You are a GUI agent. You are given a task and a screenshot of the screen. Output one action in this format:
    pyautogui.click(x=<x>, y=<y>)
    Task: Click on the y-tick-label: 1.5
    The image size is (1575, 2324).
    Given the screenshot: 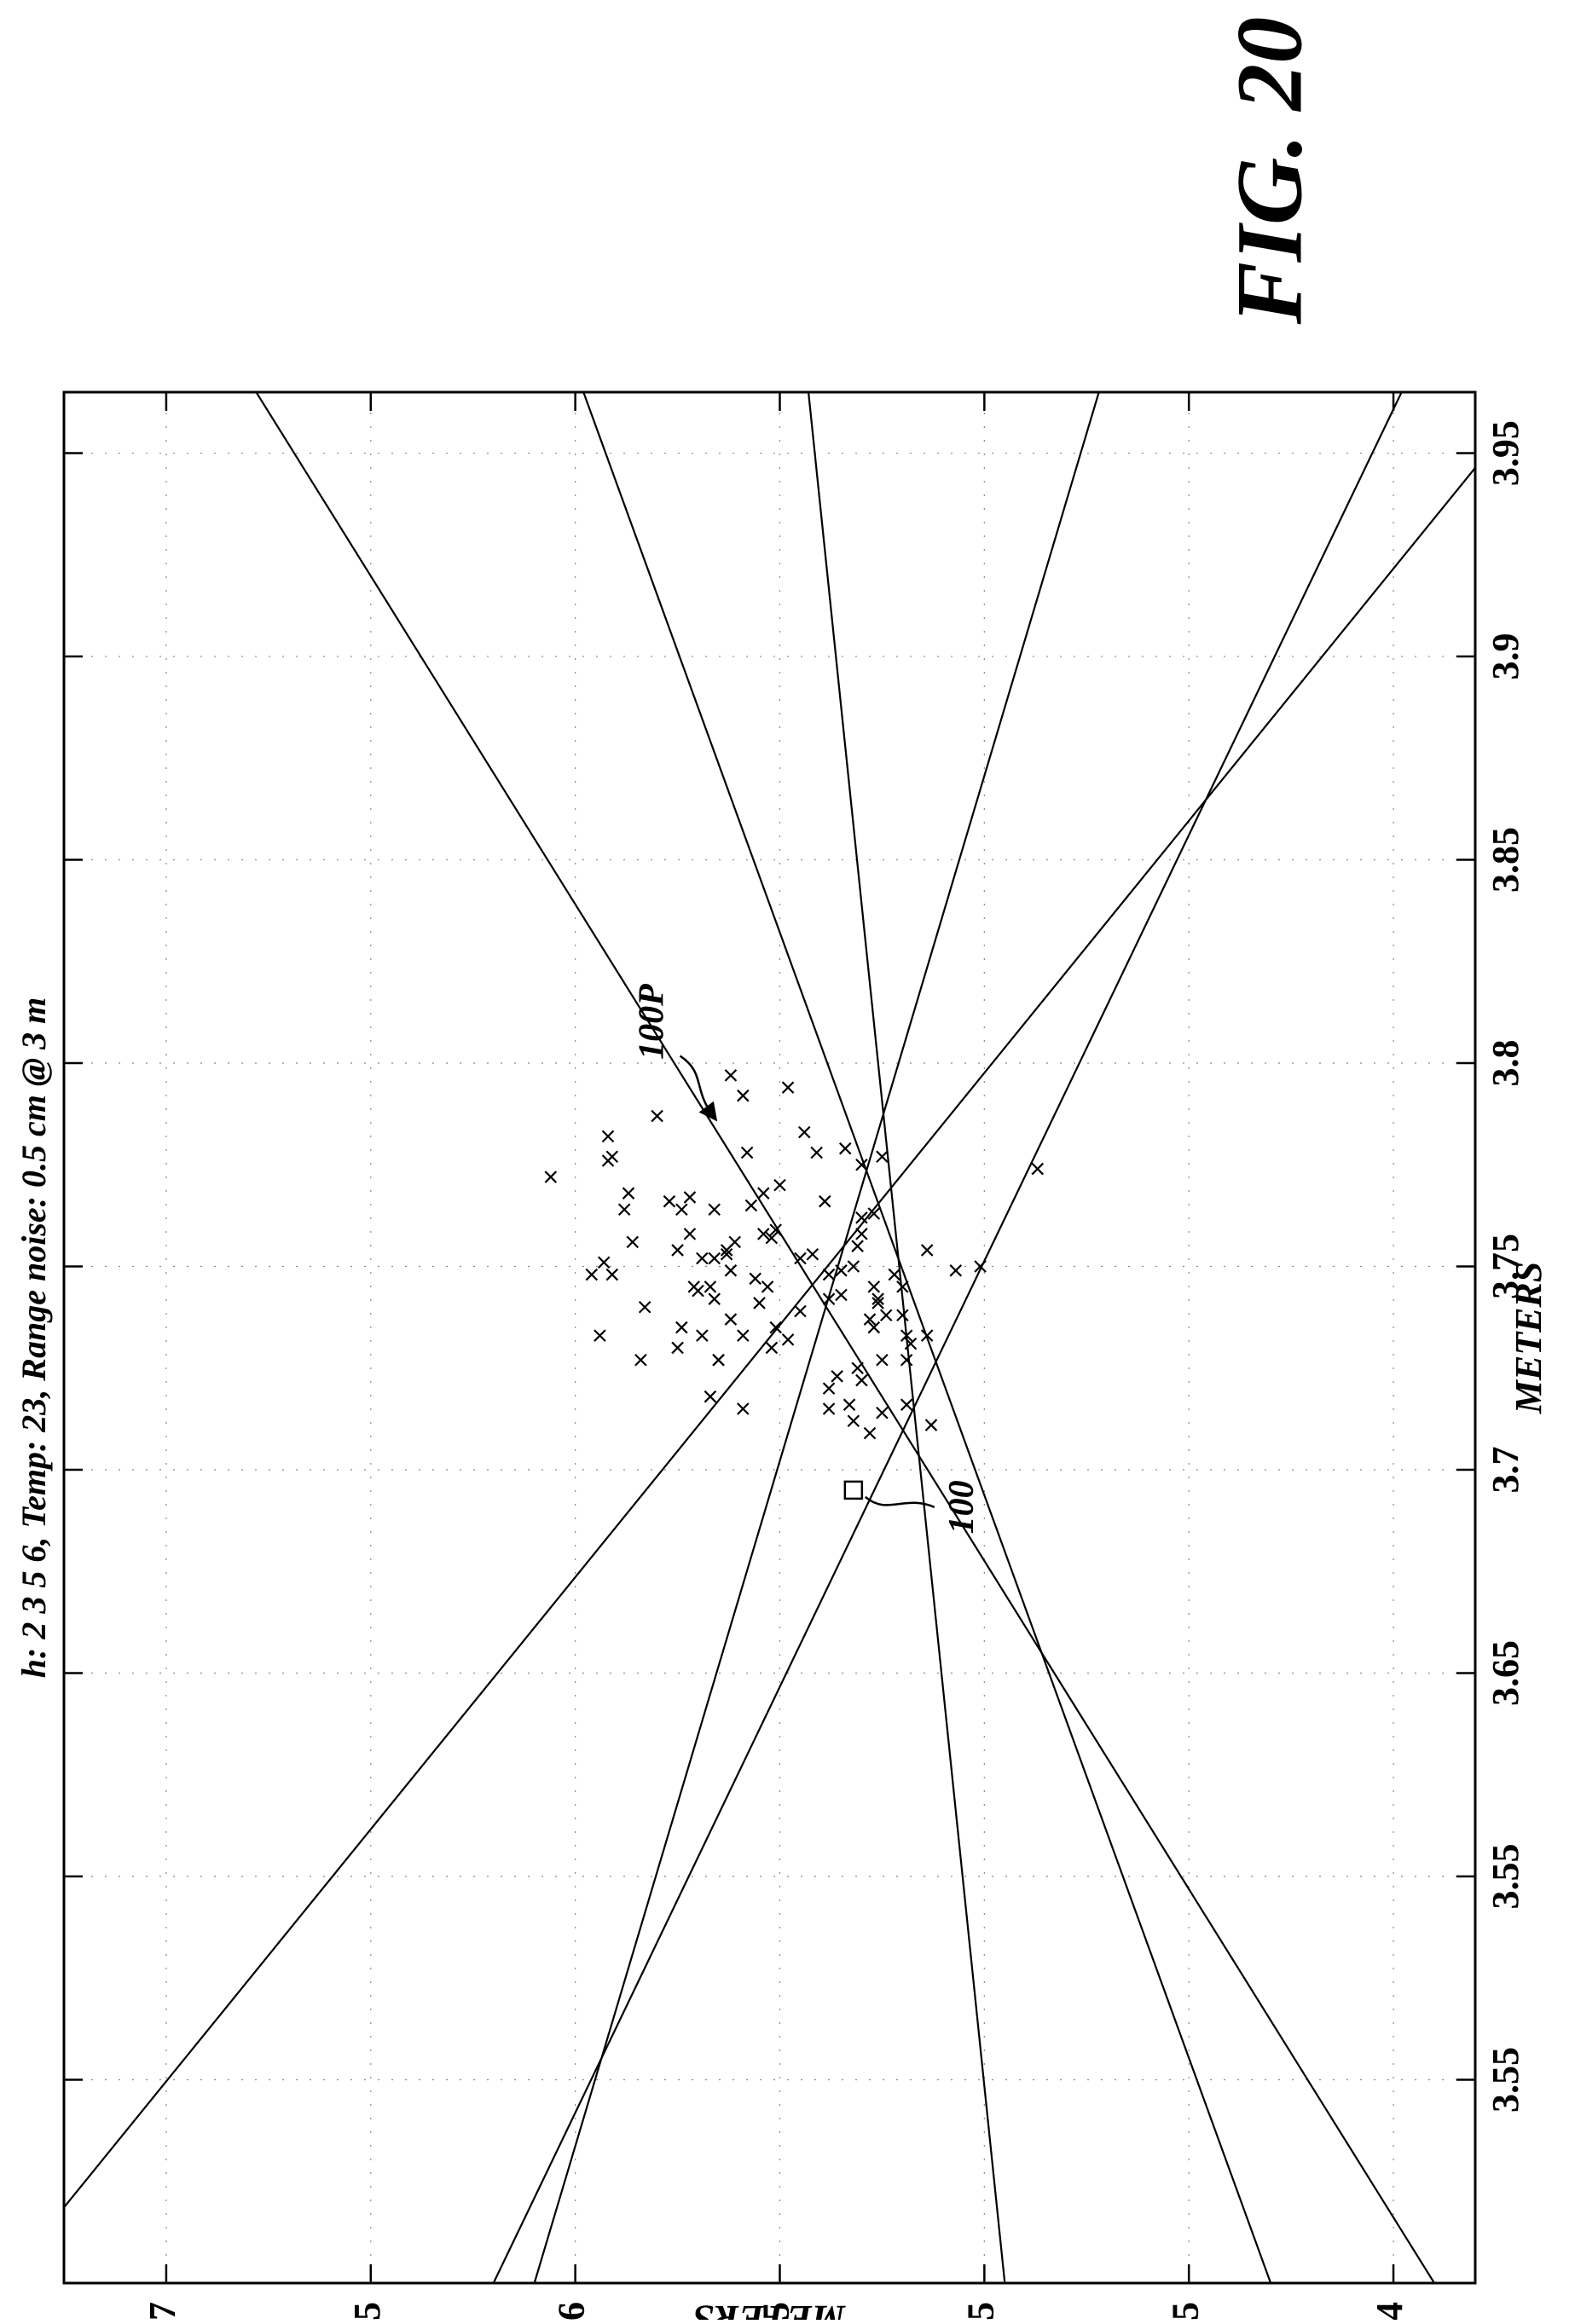 What is the action you would take?
    pyautogui.click(x=980, y=2311)
    